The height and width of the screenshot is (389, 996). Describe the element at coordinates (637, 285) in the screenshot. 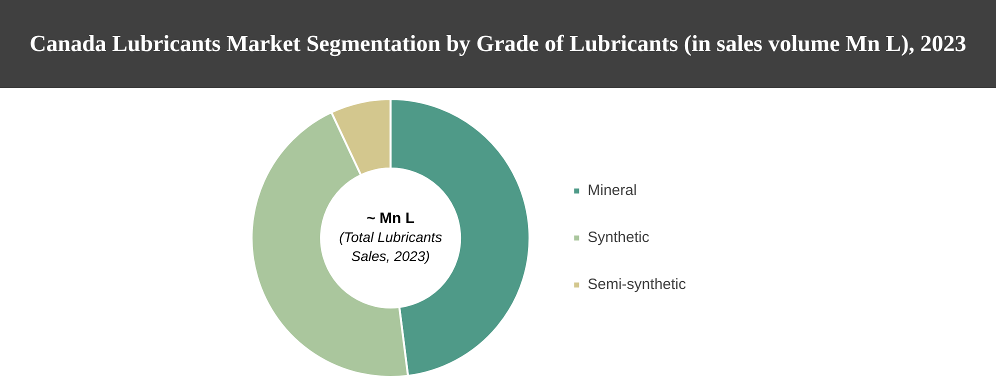

I see `legend-label: Semi-synthetic` at that location.